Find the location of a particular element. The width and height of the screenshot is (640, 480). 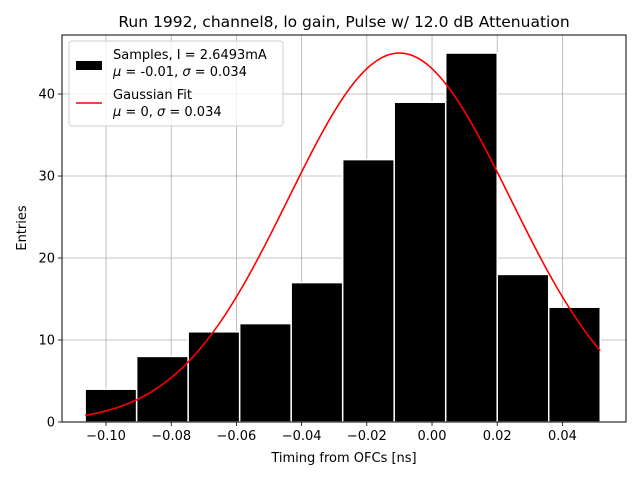

x-tick-label-1: −0.08 is located at coordinates (171, 436).